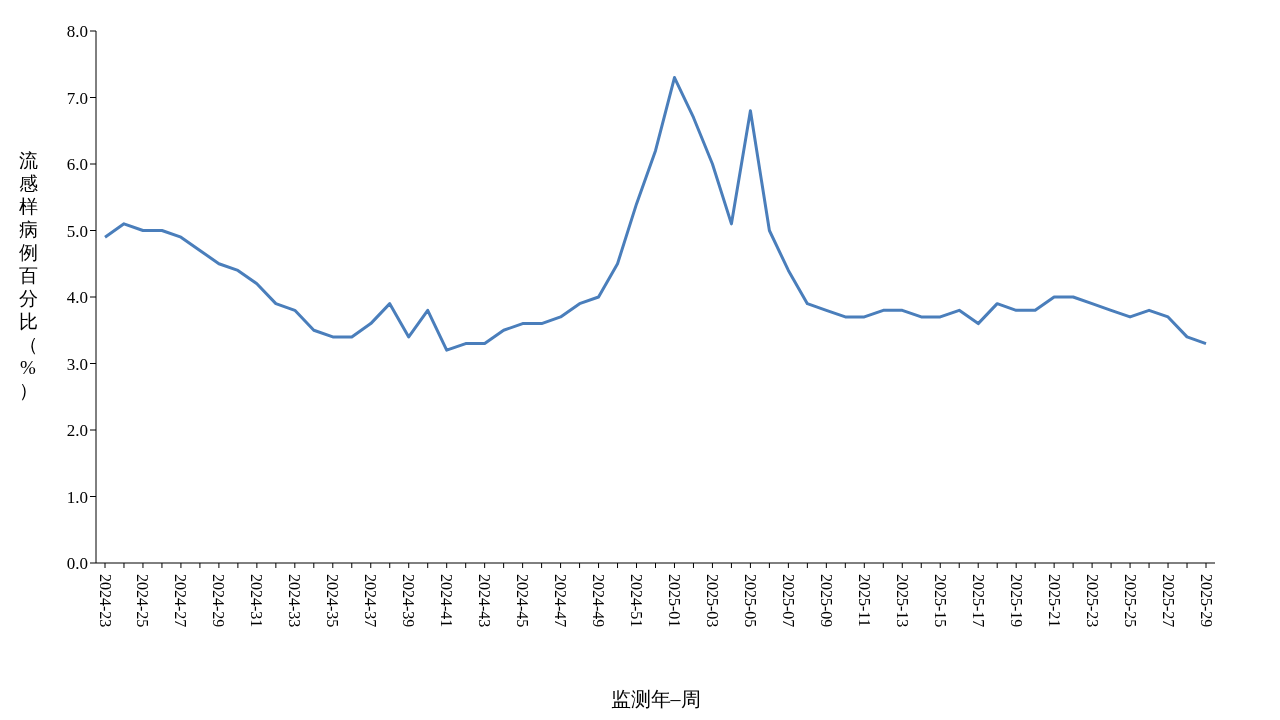 The image size is (1280, 720). Describe the element at coordinates (77, 32) in the screenshot. I see `y-tick-label: 8.0` at that location.